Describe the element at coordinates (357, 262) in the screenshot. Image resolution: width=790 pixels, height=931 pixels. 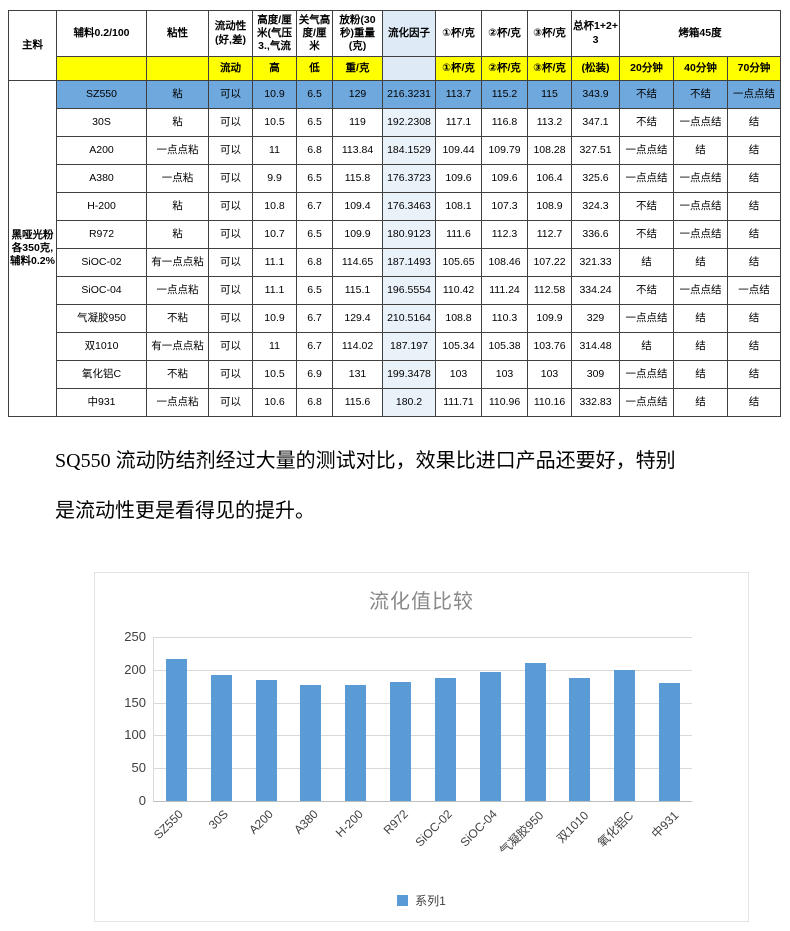
I see `data-cell: 114.65` at that location.